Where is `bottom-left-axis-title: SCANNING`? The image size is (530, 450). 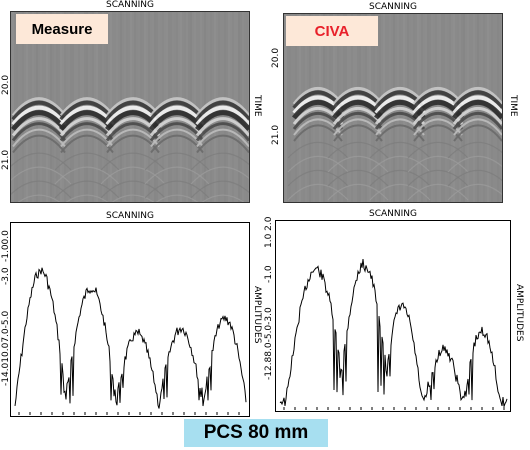 bottom-left-axis-title: SCANNING is located at coordinates (130, 216).